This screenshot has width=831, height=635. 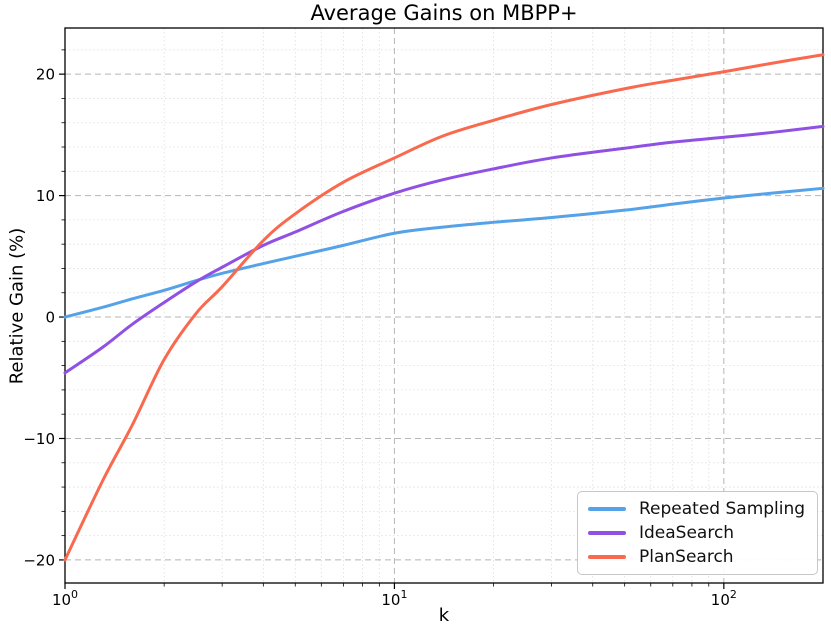 What do you see at coordinates (45, 196) in the screenshot?
I see `y-tick-label: 10` at bounding box center [45, 196].